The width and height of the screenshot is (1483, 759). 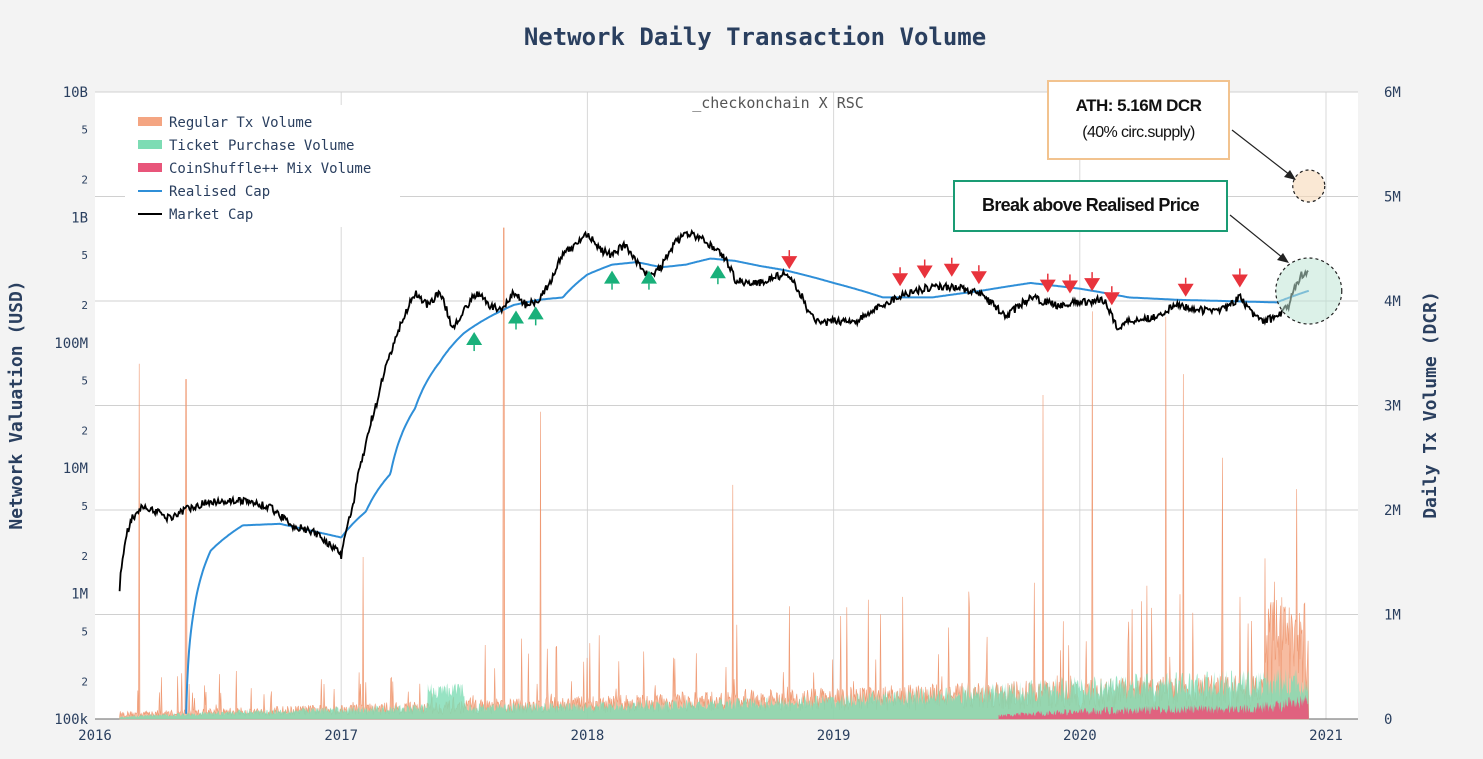 I want to click on ticket-purchase-volume-area, so click(x=714, y=693).